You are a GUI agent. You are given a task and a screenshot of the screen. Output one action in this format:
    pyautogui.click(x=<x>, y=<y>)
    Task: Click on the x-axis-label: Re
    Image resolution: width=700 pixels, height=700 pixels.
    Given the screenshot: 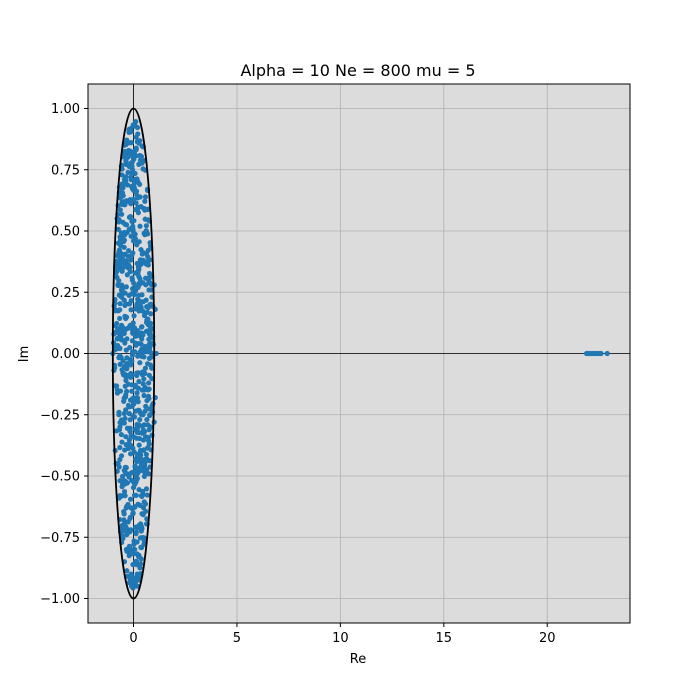 What is the action you would take?
    pyautogui.click(x=358, y=659)
    